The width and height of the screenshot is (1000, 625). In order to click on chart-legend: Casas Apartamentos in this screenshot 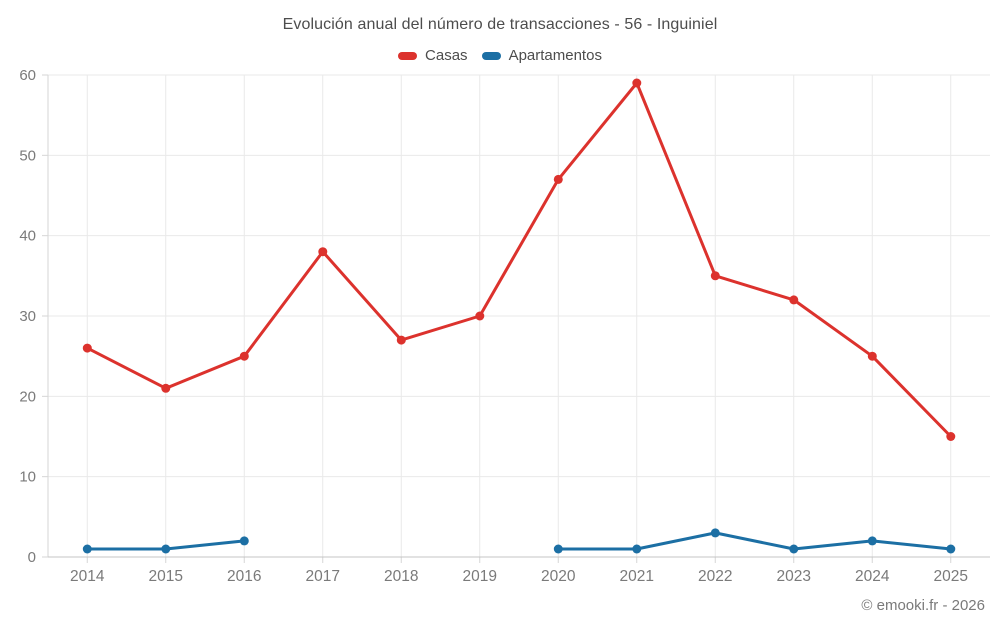, I will do `click(500, 55)`.